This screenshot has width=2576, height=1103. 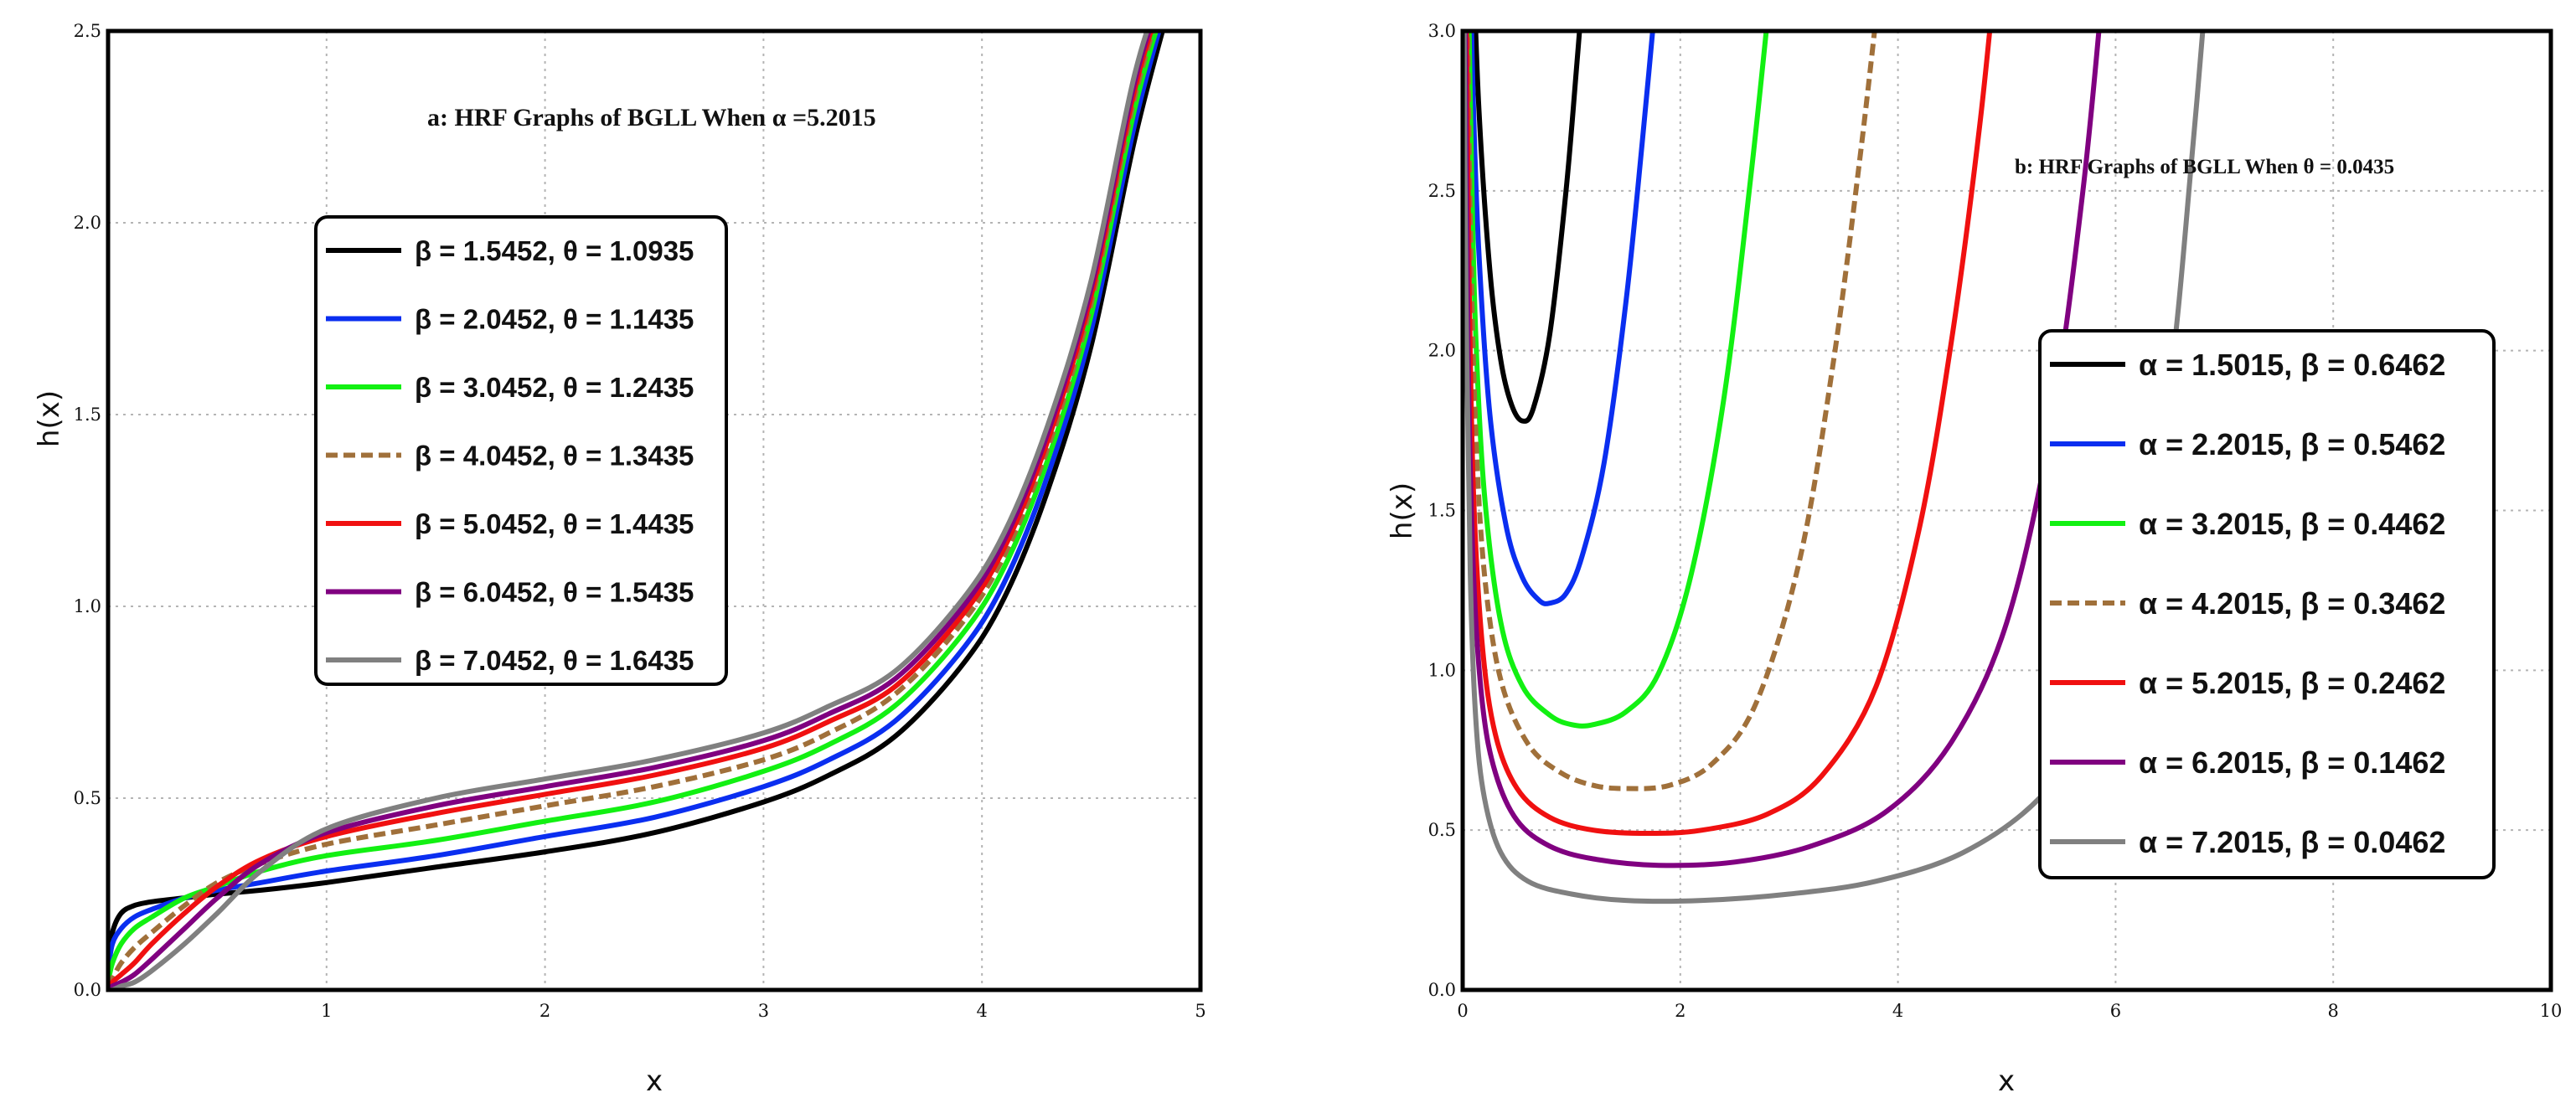 What do you see at coordinates (1462, 1011) in the screenshot?
I see `x-tick-label: 0` at bounding box center [1462, 1011].